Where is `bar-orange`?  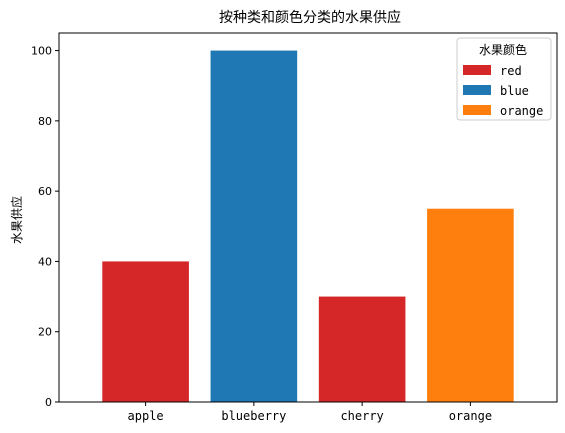 bar-orange is located at coordinates (470, 305).